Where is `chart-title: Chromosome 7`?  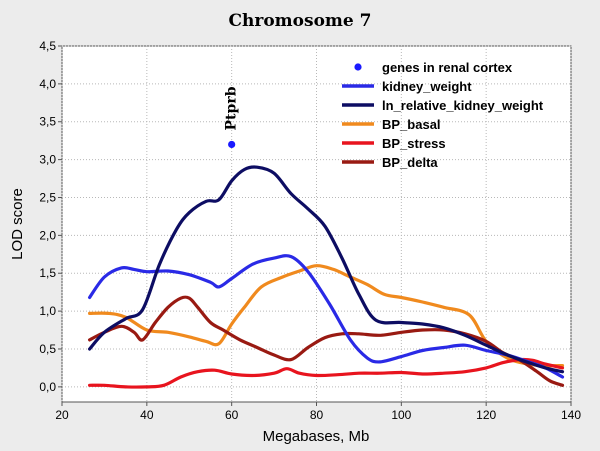
chart-title: Chromosome 7 is located at coordinates (300, 21).